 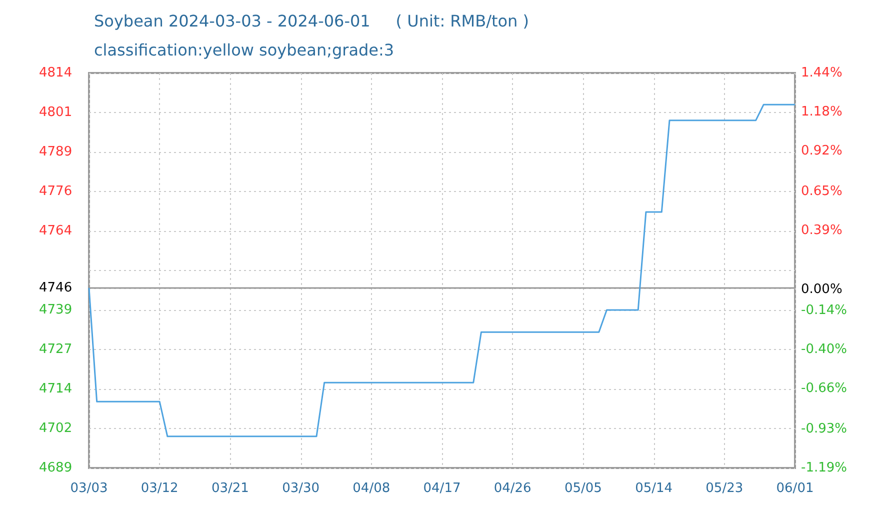 What do you see at coordinates (55, 428) in the screenshot?
I see `y-tick-label: 4702` at bounding box center [55, 428].